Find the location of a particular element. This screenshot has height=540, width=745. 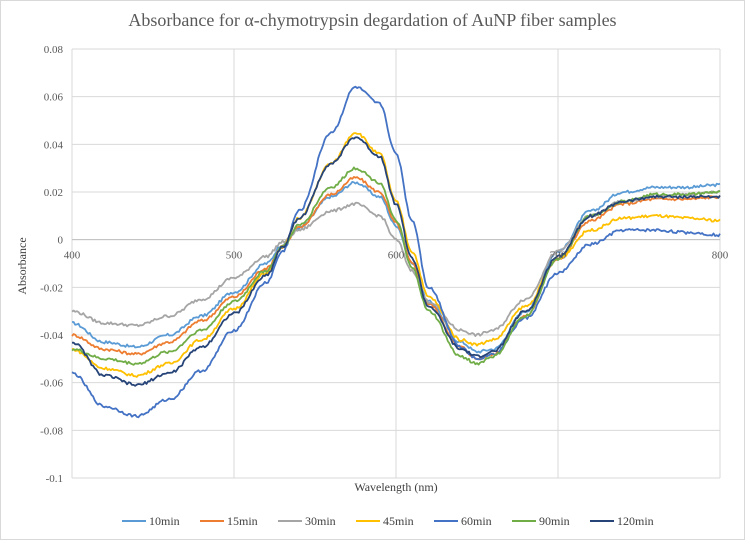

y-tick-label: -0.1 is located at coordinates (54, 479).